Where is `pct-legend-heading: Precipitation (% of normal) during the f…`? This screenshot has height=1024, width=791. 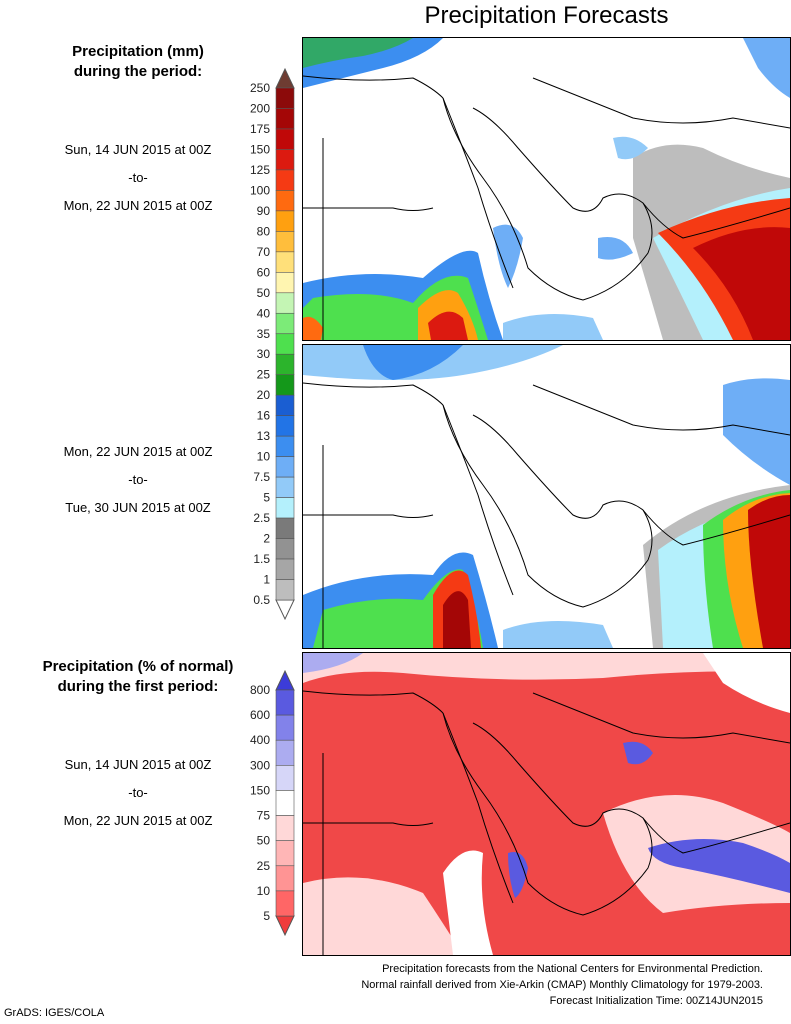 pct-legend-heading: Precipitation (% of normal) during the f… is located at coordinates (138, 677).